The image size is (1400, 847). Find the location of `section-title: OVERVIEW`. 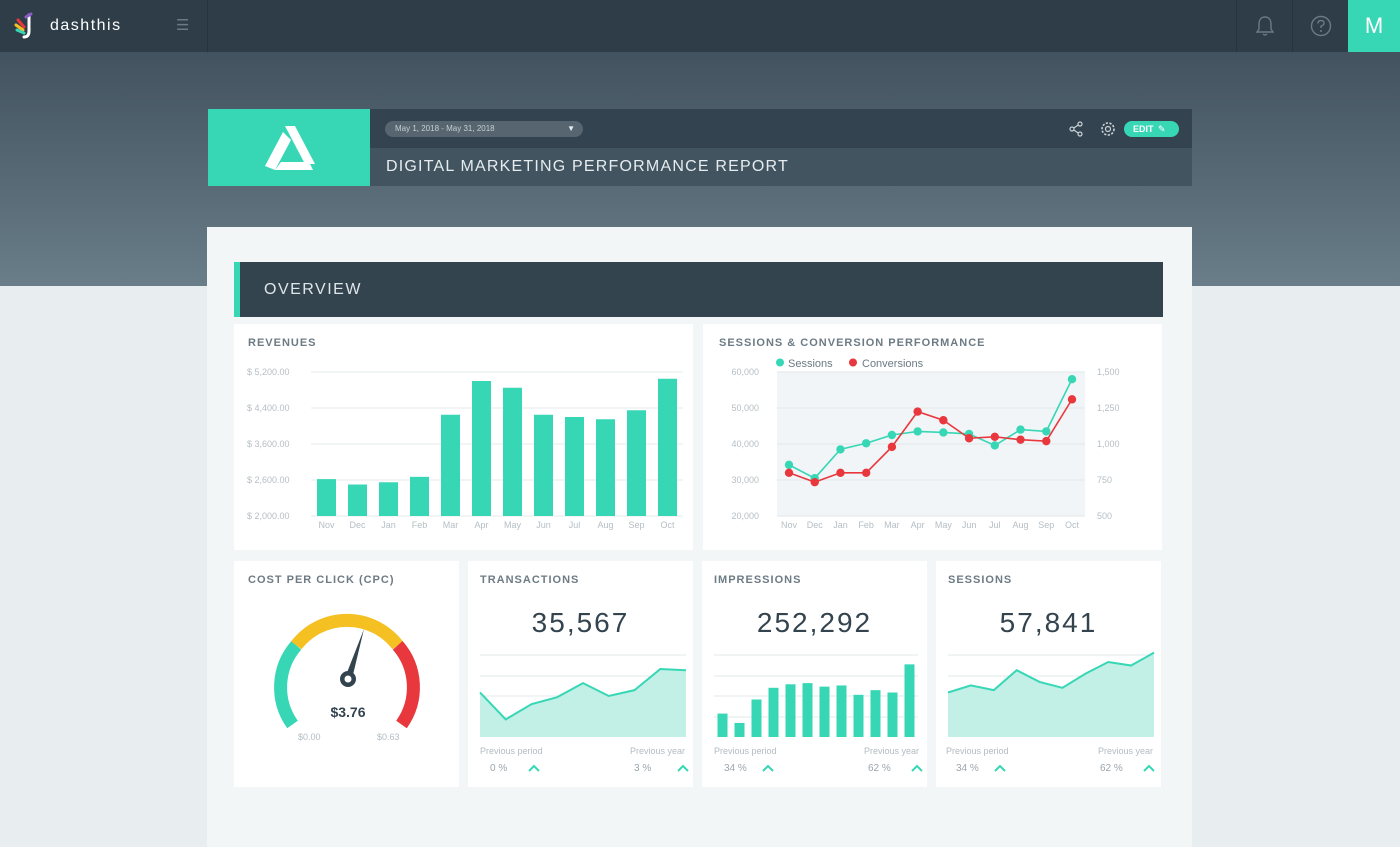

section-title: OVERVIEW is located at coordinates (313, 289).